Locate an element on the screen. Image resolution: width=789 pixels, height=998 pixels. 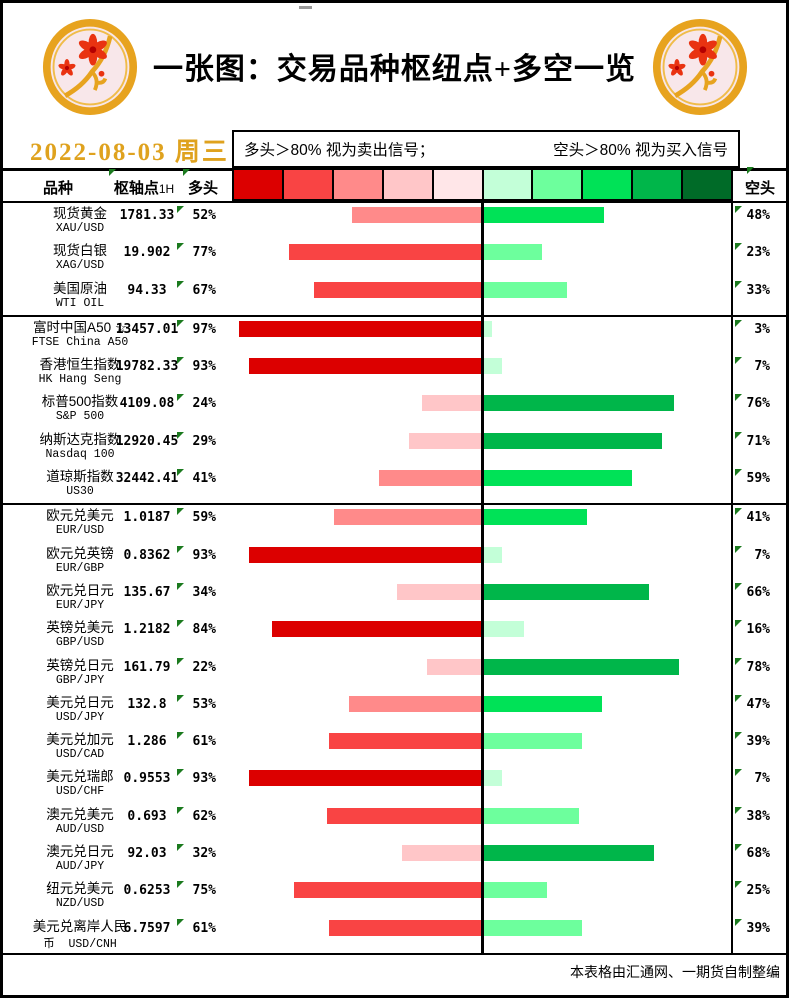
table-row: 现货白银 XAG/USD 19.902 77% 23% is located at coordinates (394, 258).